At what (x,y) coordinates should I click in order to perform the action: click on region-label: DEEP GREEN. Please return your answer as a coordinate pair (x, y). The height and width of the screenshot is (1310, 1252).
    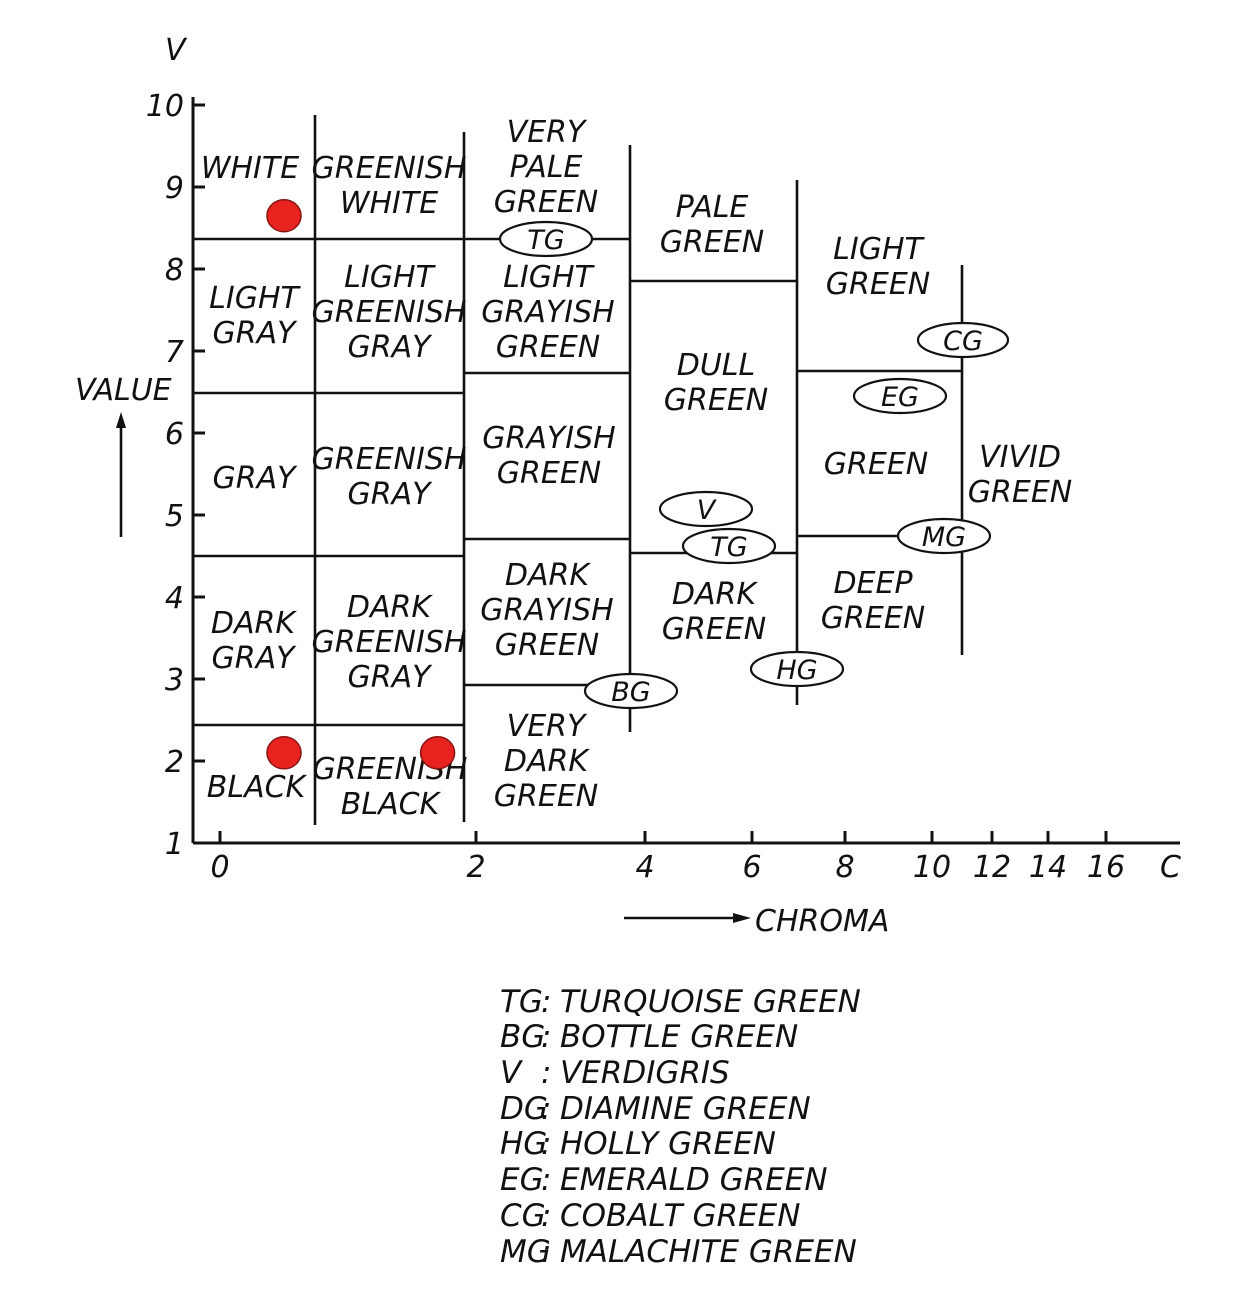
    Looking at the image, I should click on (873, 601).